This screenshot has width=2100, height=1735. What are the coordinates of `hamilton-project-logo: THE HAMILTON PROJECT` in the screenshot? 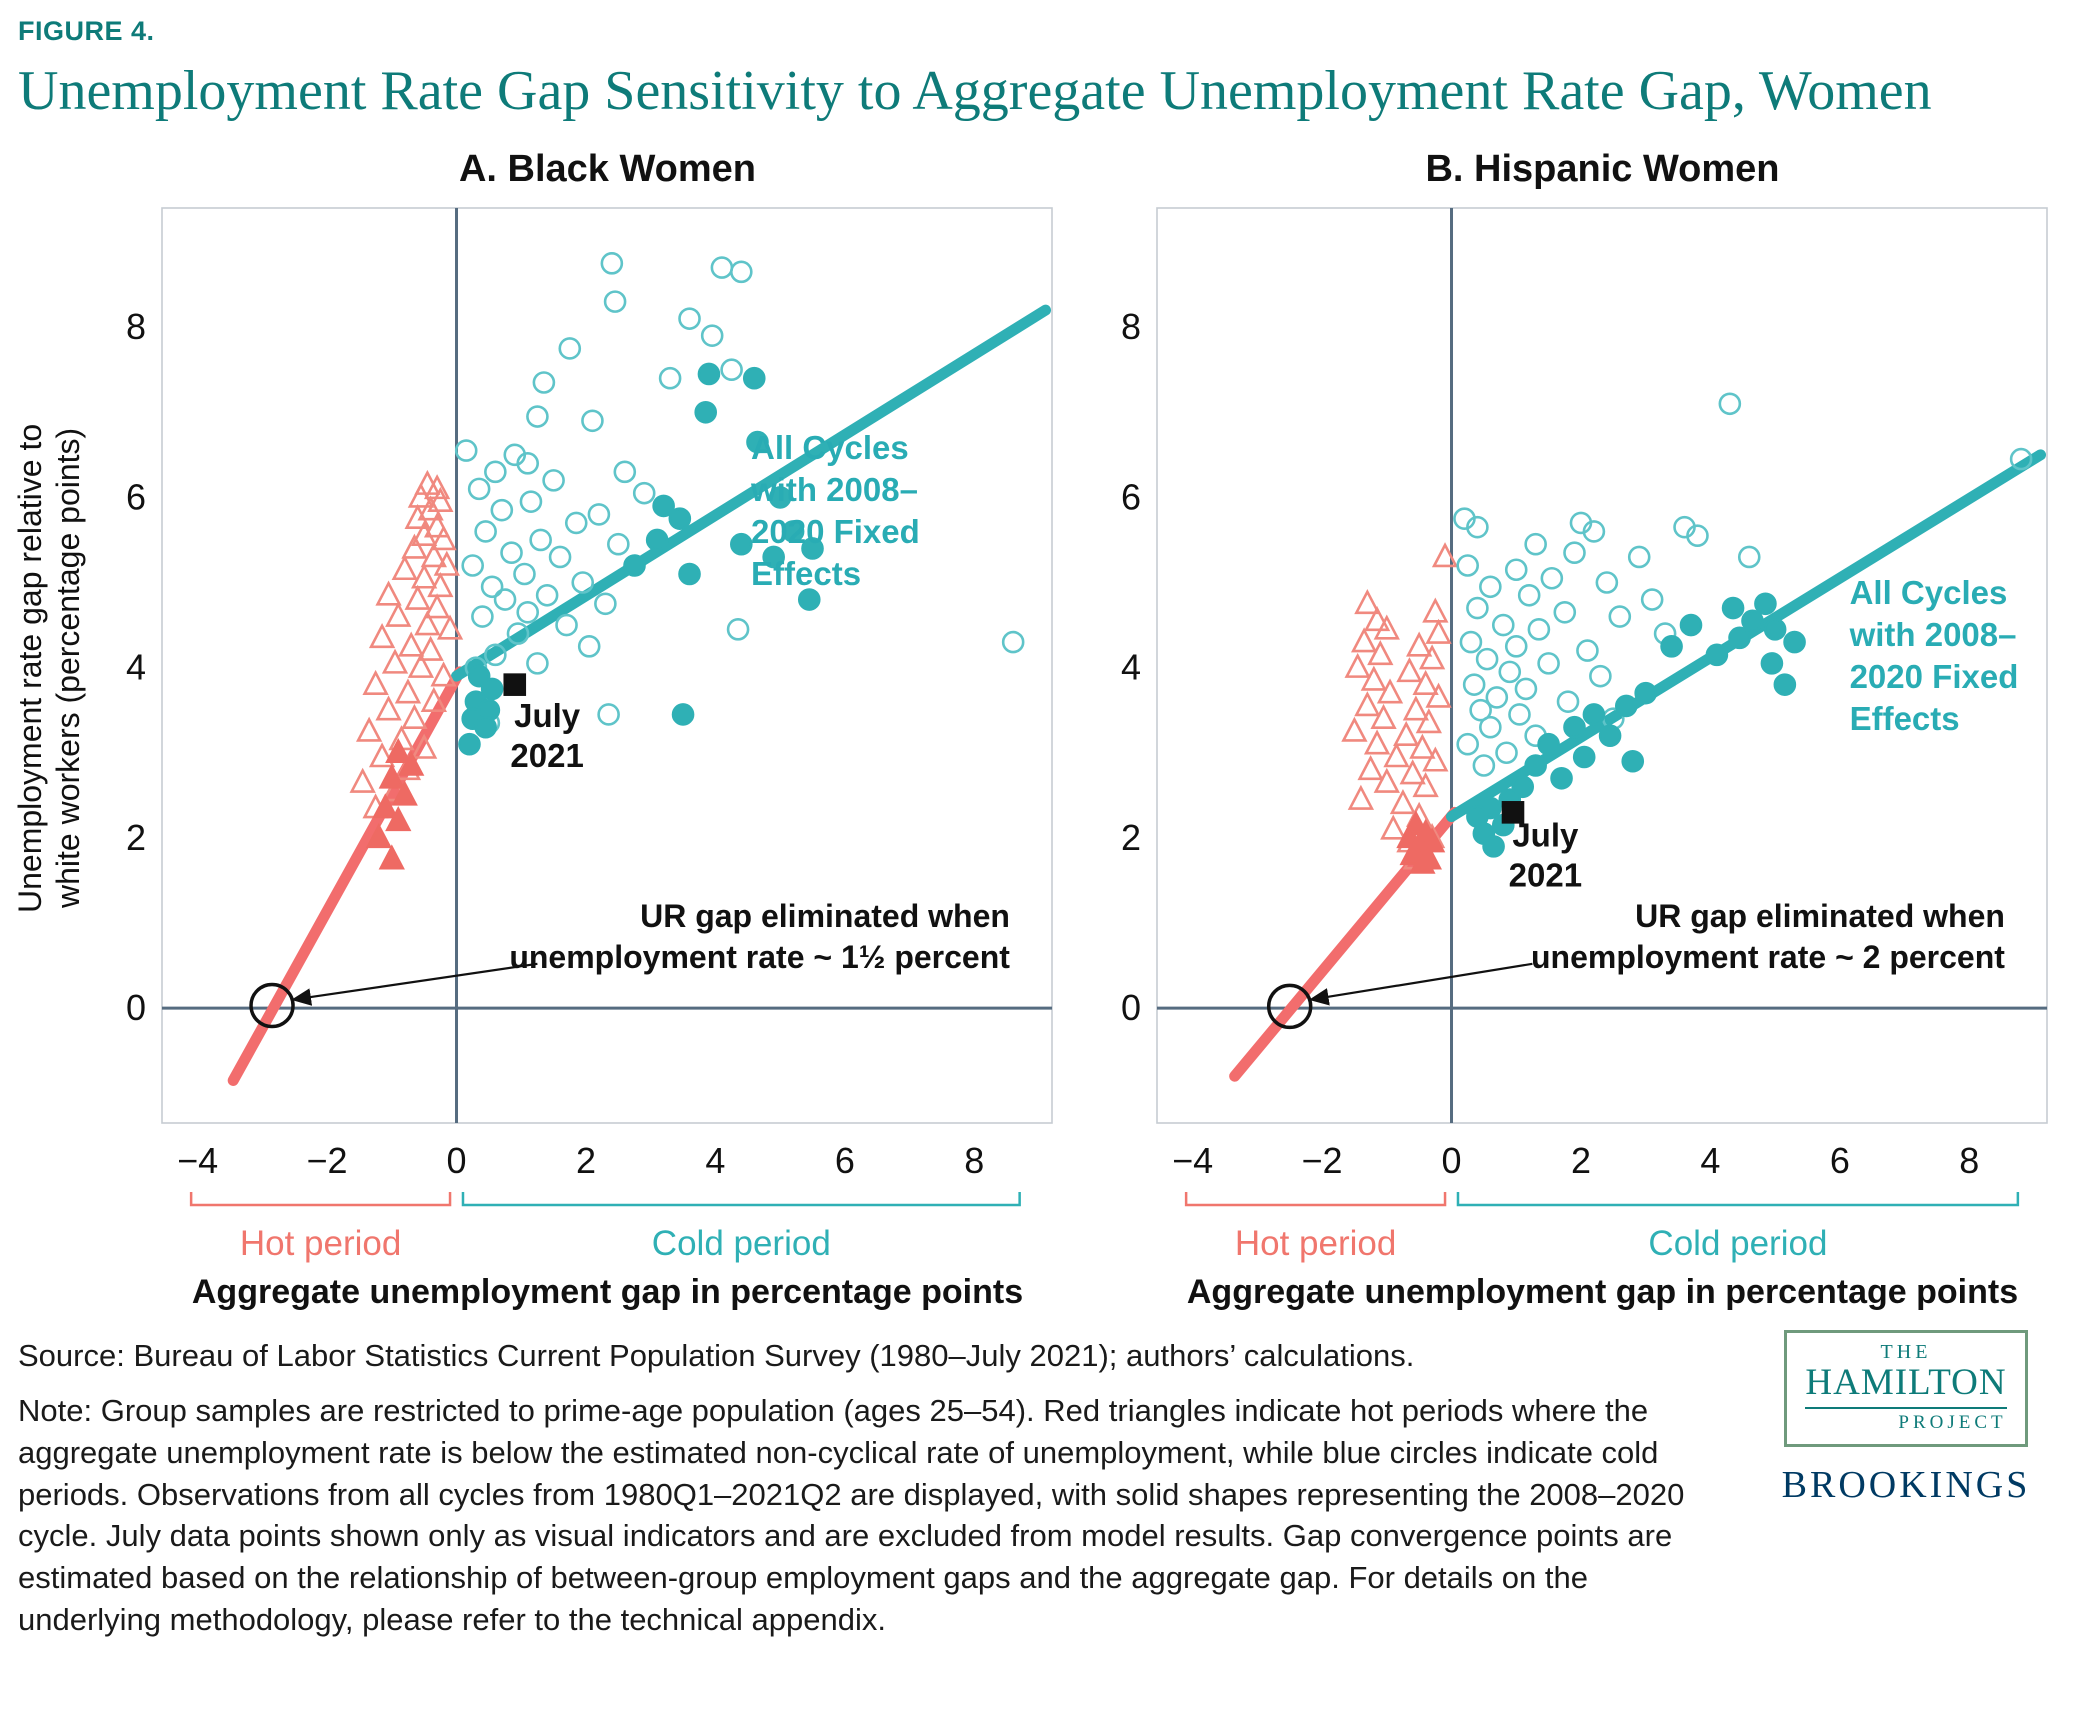 It's located at (1906, 1388).